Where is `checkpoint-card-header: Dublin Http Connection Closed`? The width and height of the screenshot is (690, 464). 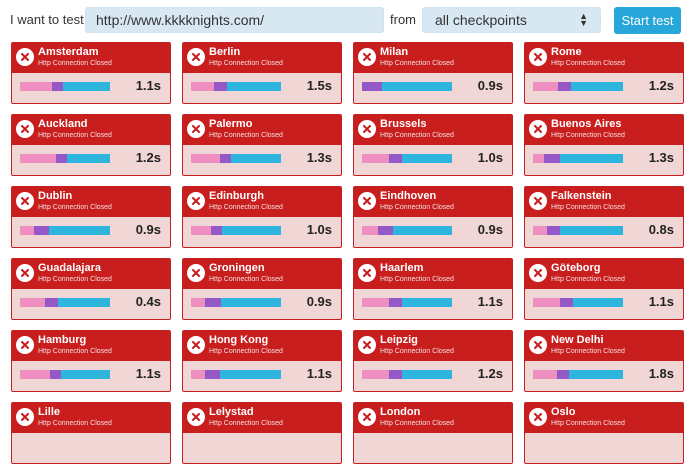 checkpoint-card-header: Dublin Http Connection Closed is located at coordinates (91, 202).